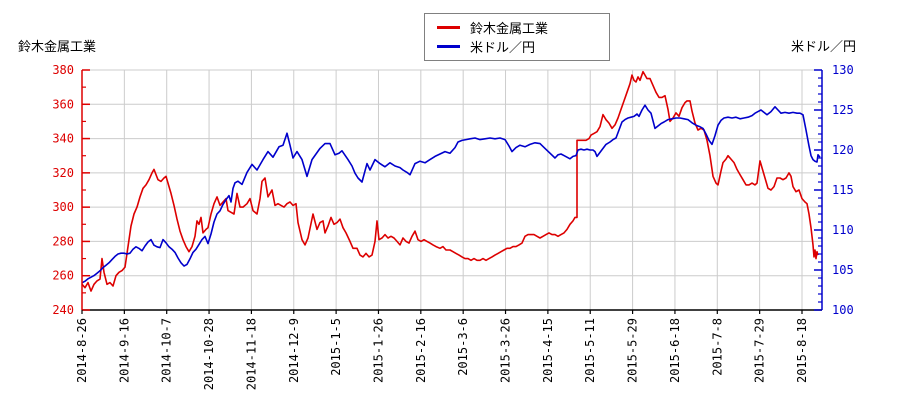  What do you see at coordinates (675, 350) in the screenshot?
I see `x-tick-label: 2015-6-18` at bounding box center [675, 350].